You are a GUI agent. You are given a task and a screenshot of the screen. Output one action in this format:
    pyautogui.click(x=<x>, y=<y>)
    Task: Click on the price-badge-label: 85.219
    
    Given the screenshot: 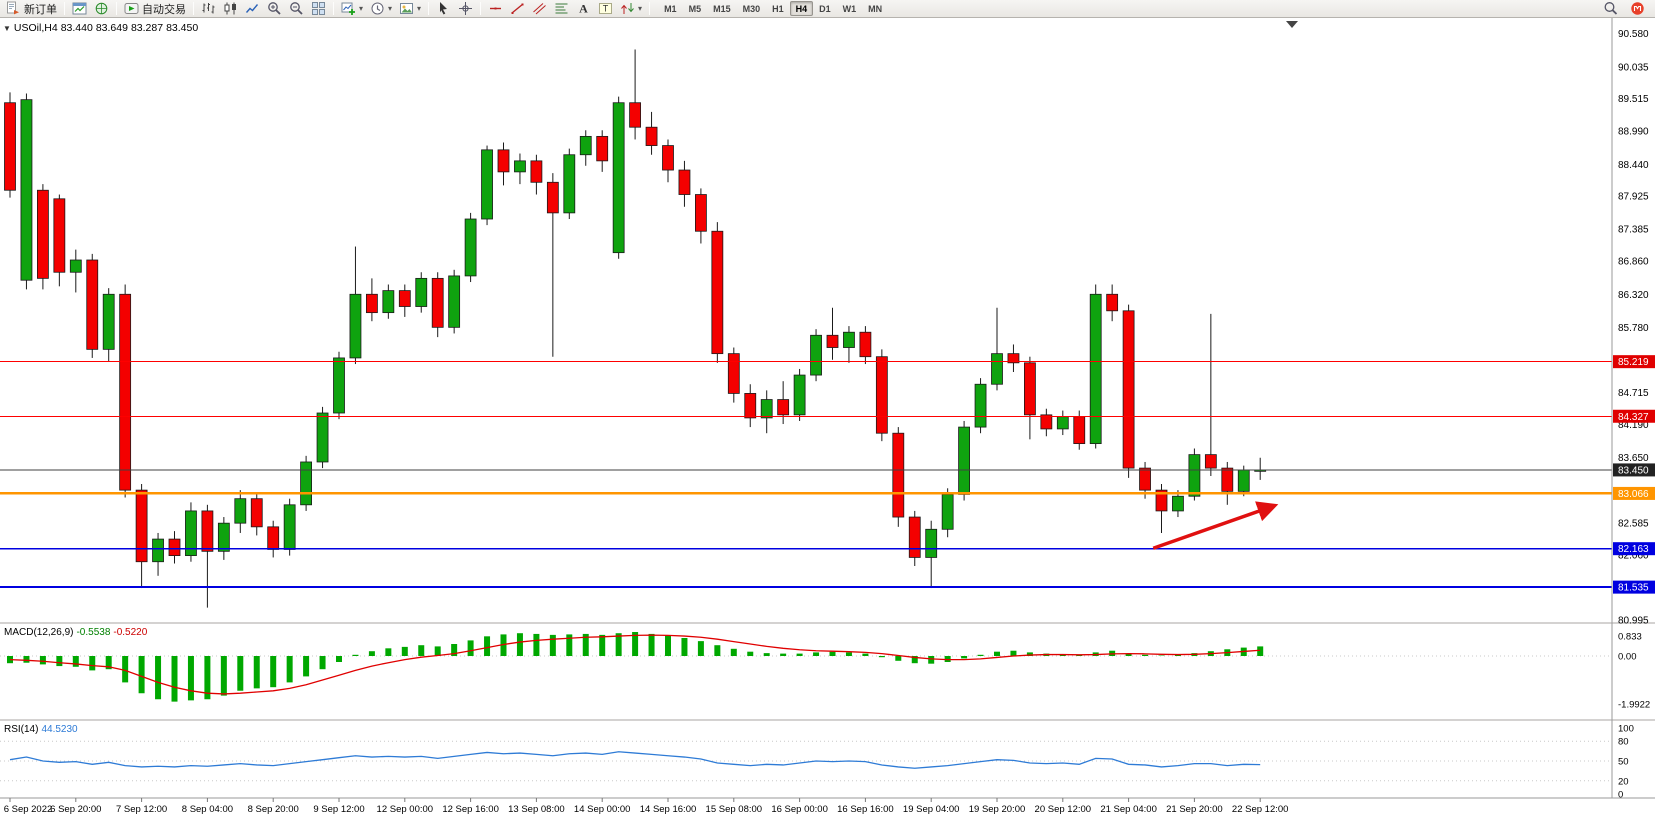 What is the action you would take?
    pyautogui.click(x=1633, y=362)
    